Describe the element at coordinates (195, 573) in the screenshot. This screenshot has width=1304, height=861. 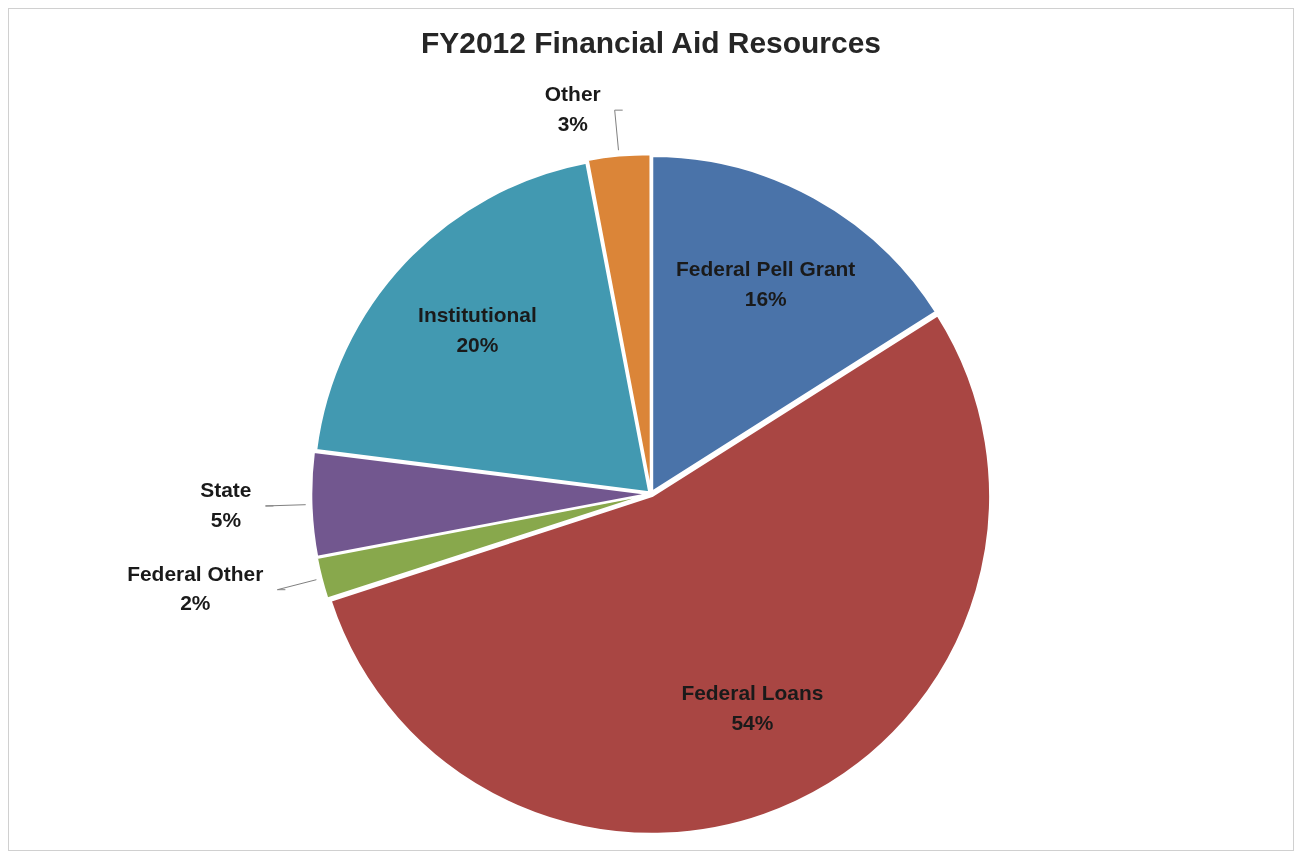
I see `slice-label: Federal Other` at that location.